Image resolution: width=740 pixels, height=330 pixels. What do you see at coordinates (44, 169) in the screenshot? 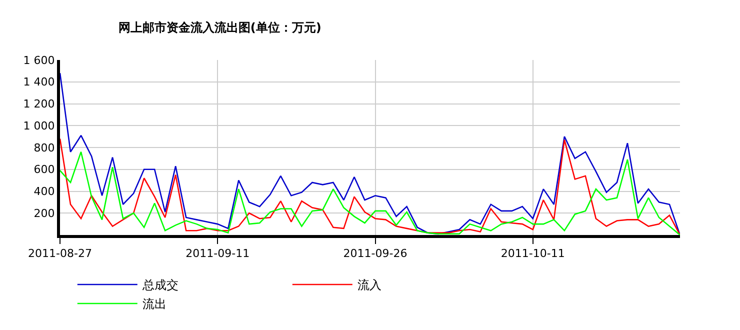
I see `y-tick-label: 600` at bounding box center [44, 169].